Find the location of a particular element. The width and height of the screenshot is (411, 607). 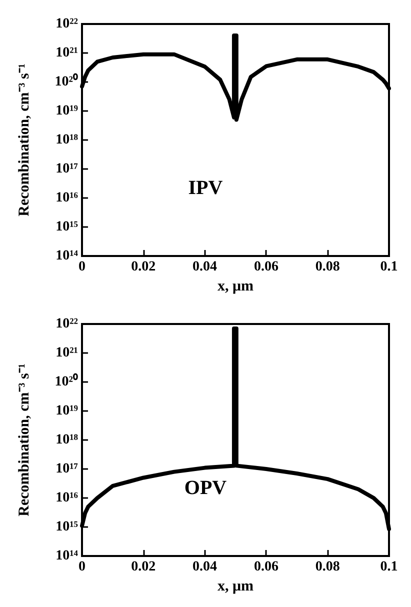

annotation: OPV is located at coordinates (206, 488).